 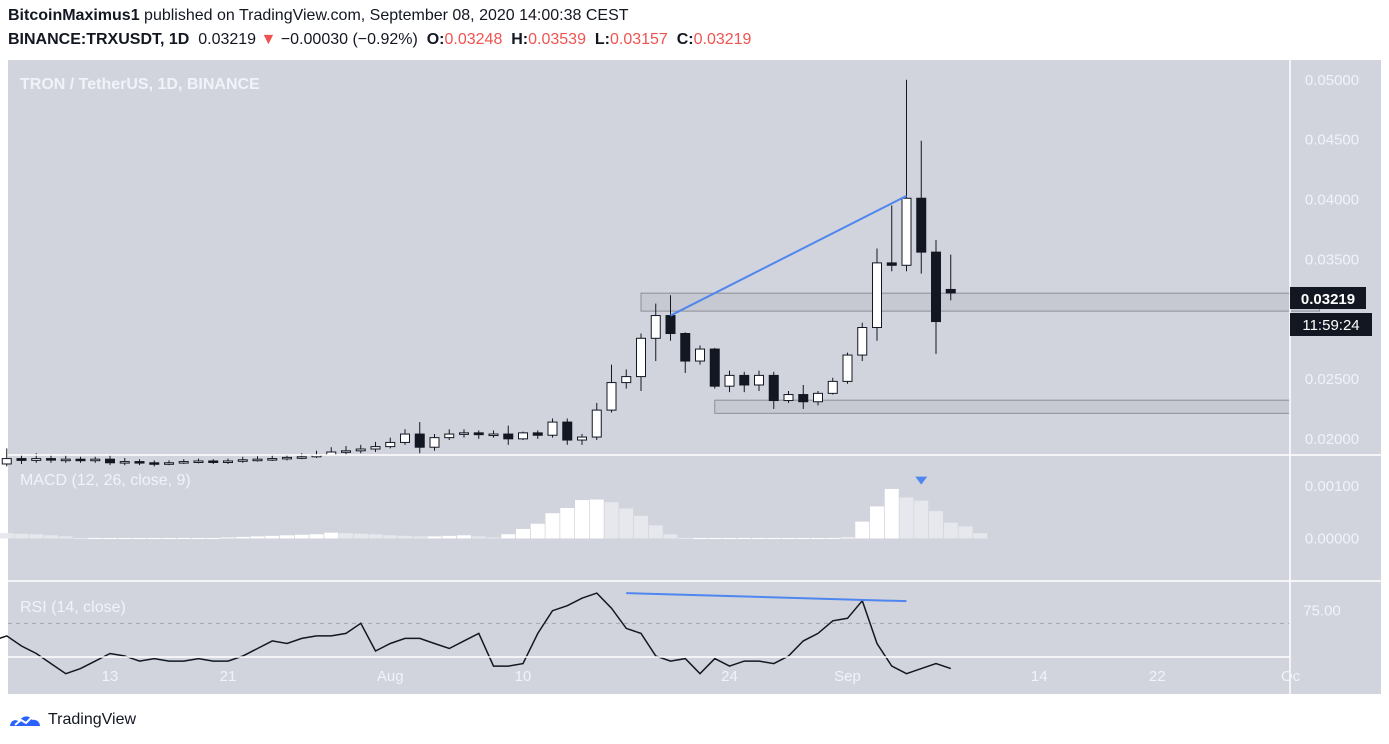 I want to click on close-label: C:, so click(x=685, y=39).